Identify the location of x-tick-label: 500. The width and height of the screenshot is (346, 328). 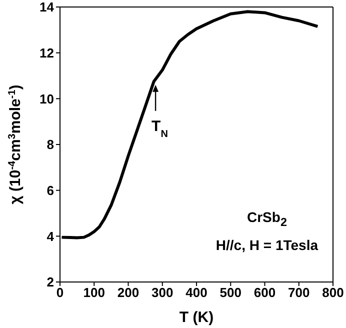
(231, 292).